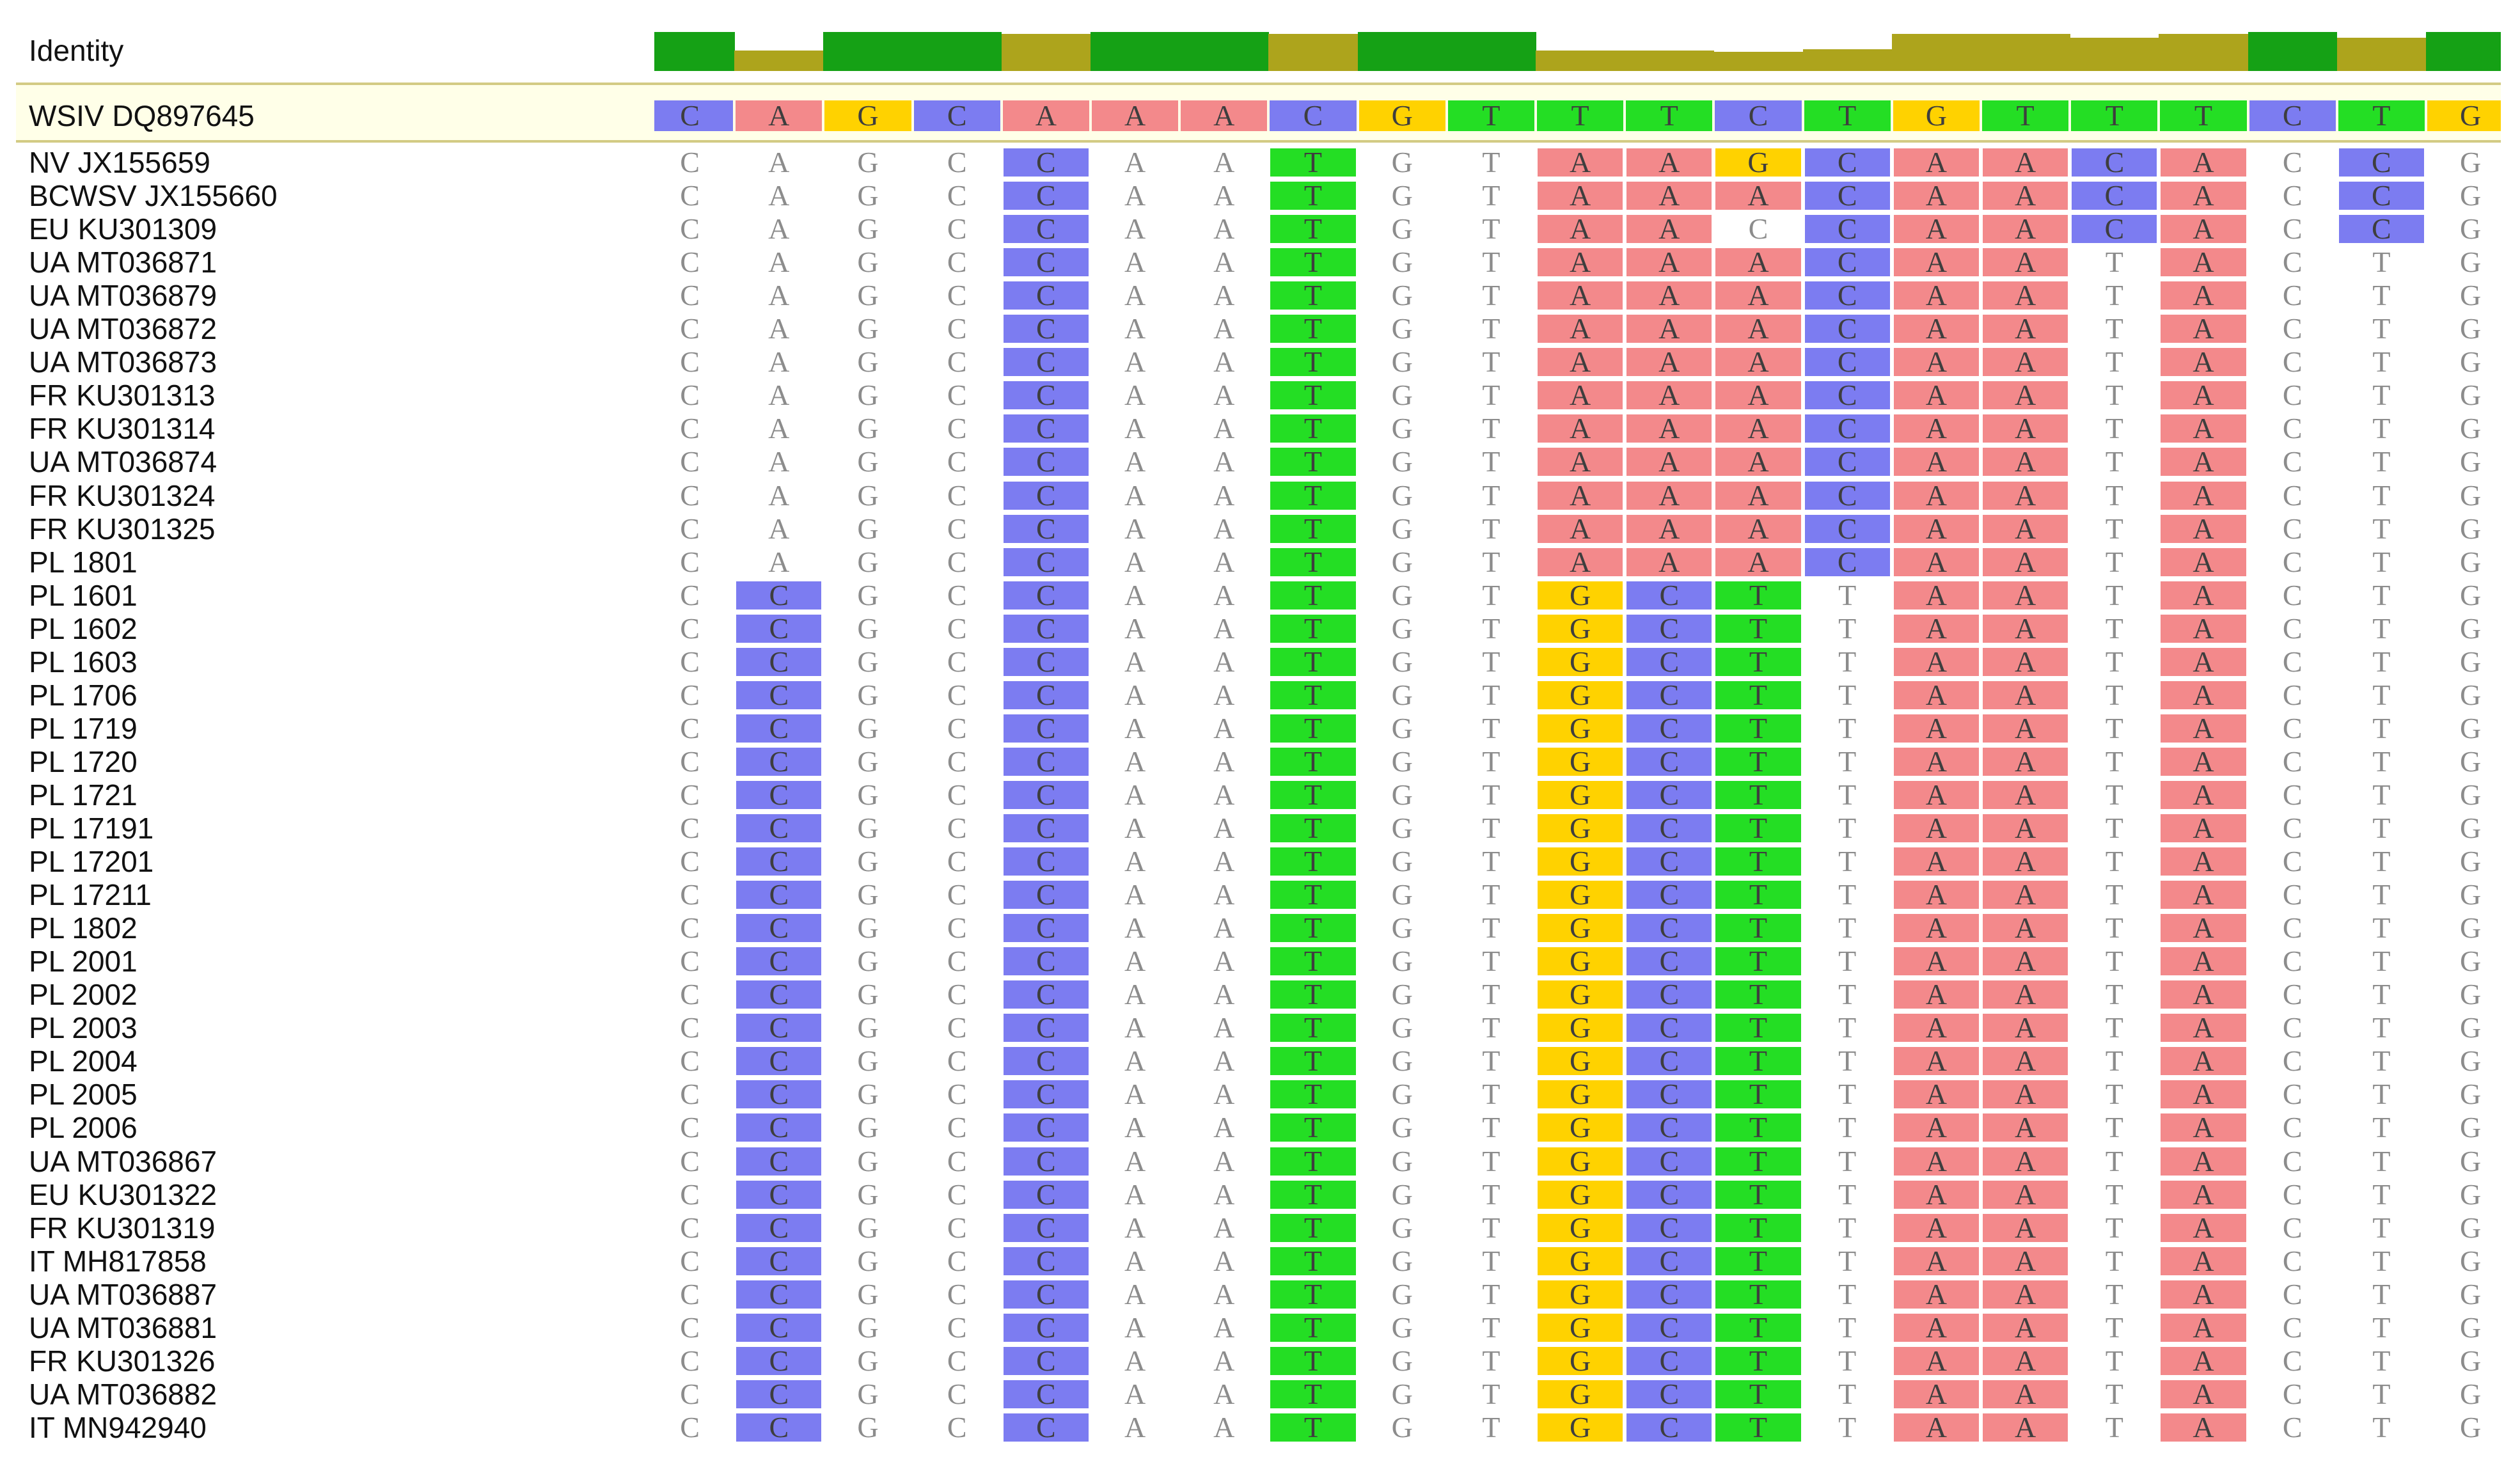 The height and width of the screenshot is (1471, 2520). What do you see at coordinates (2292, 115) in the screenshot?
I see `reference-residue: C` at bounding box center [2292, 115].